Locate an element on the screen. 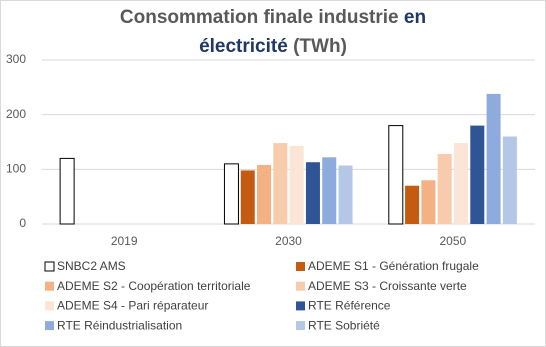 This screenshot has width=546, height=347. legend-label: RTE Réindustrialisation is located at coordinates (119, 325).